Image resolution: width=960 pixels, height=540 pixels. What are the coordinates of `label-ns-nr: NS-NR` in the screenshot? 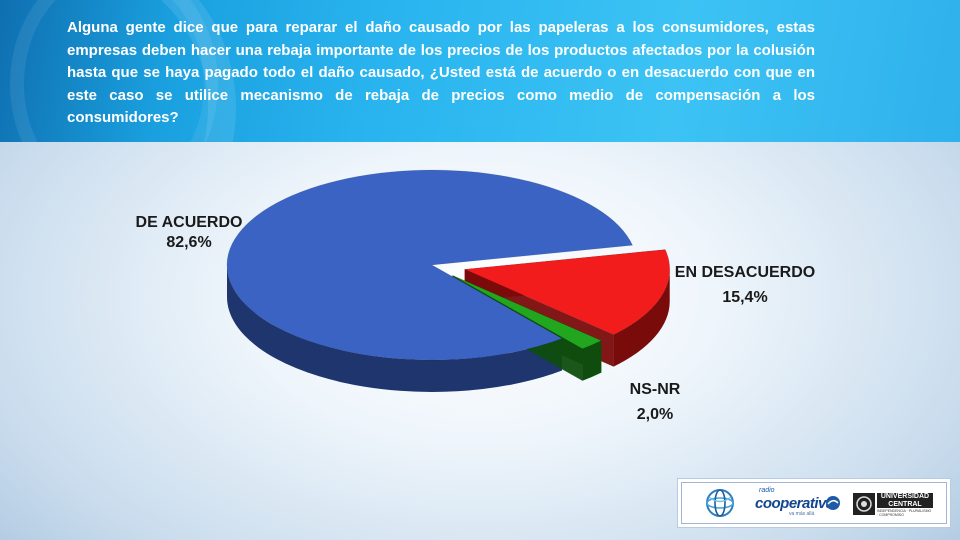 It's located at (655, 389).